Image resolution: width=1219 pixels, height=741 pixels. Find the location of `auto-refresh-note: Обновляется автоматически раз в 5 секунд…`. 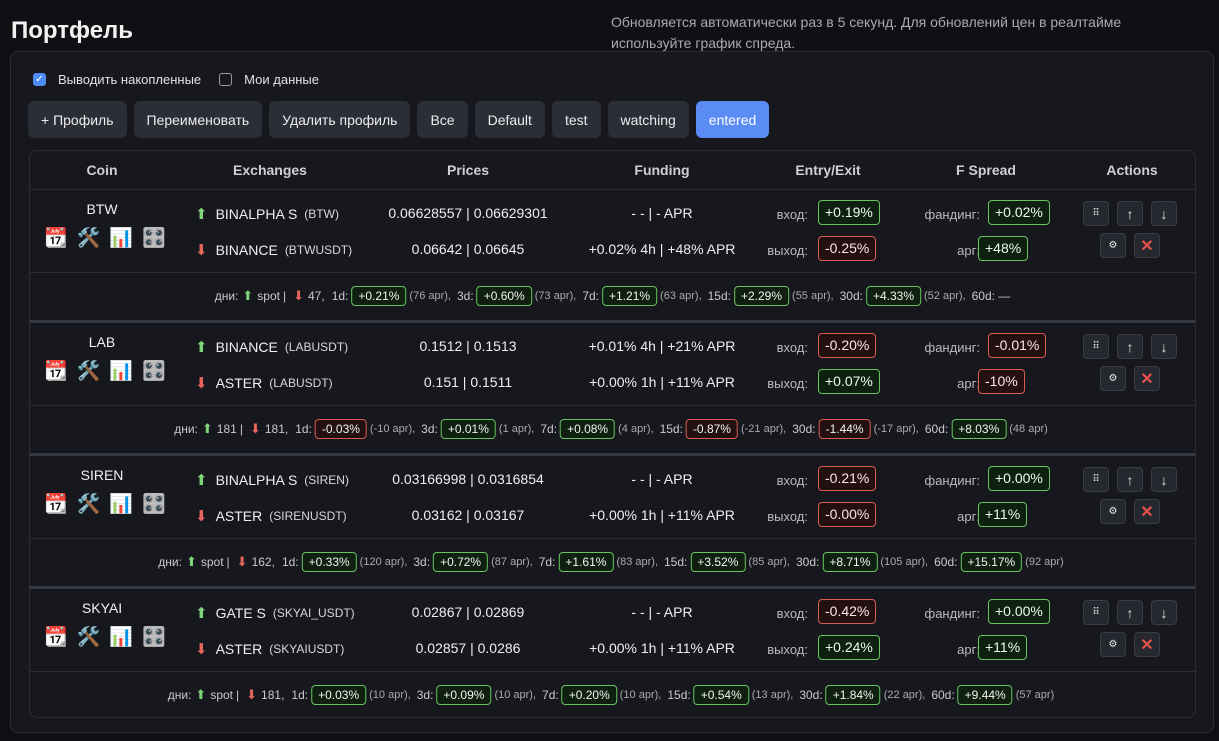

auto-refresh-note: Обновляется автоматически раз в 5 секунд… is located at coordinates (866, 32).